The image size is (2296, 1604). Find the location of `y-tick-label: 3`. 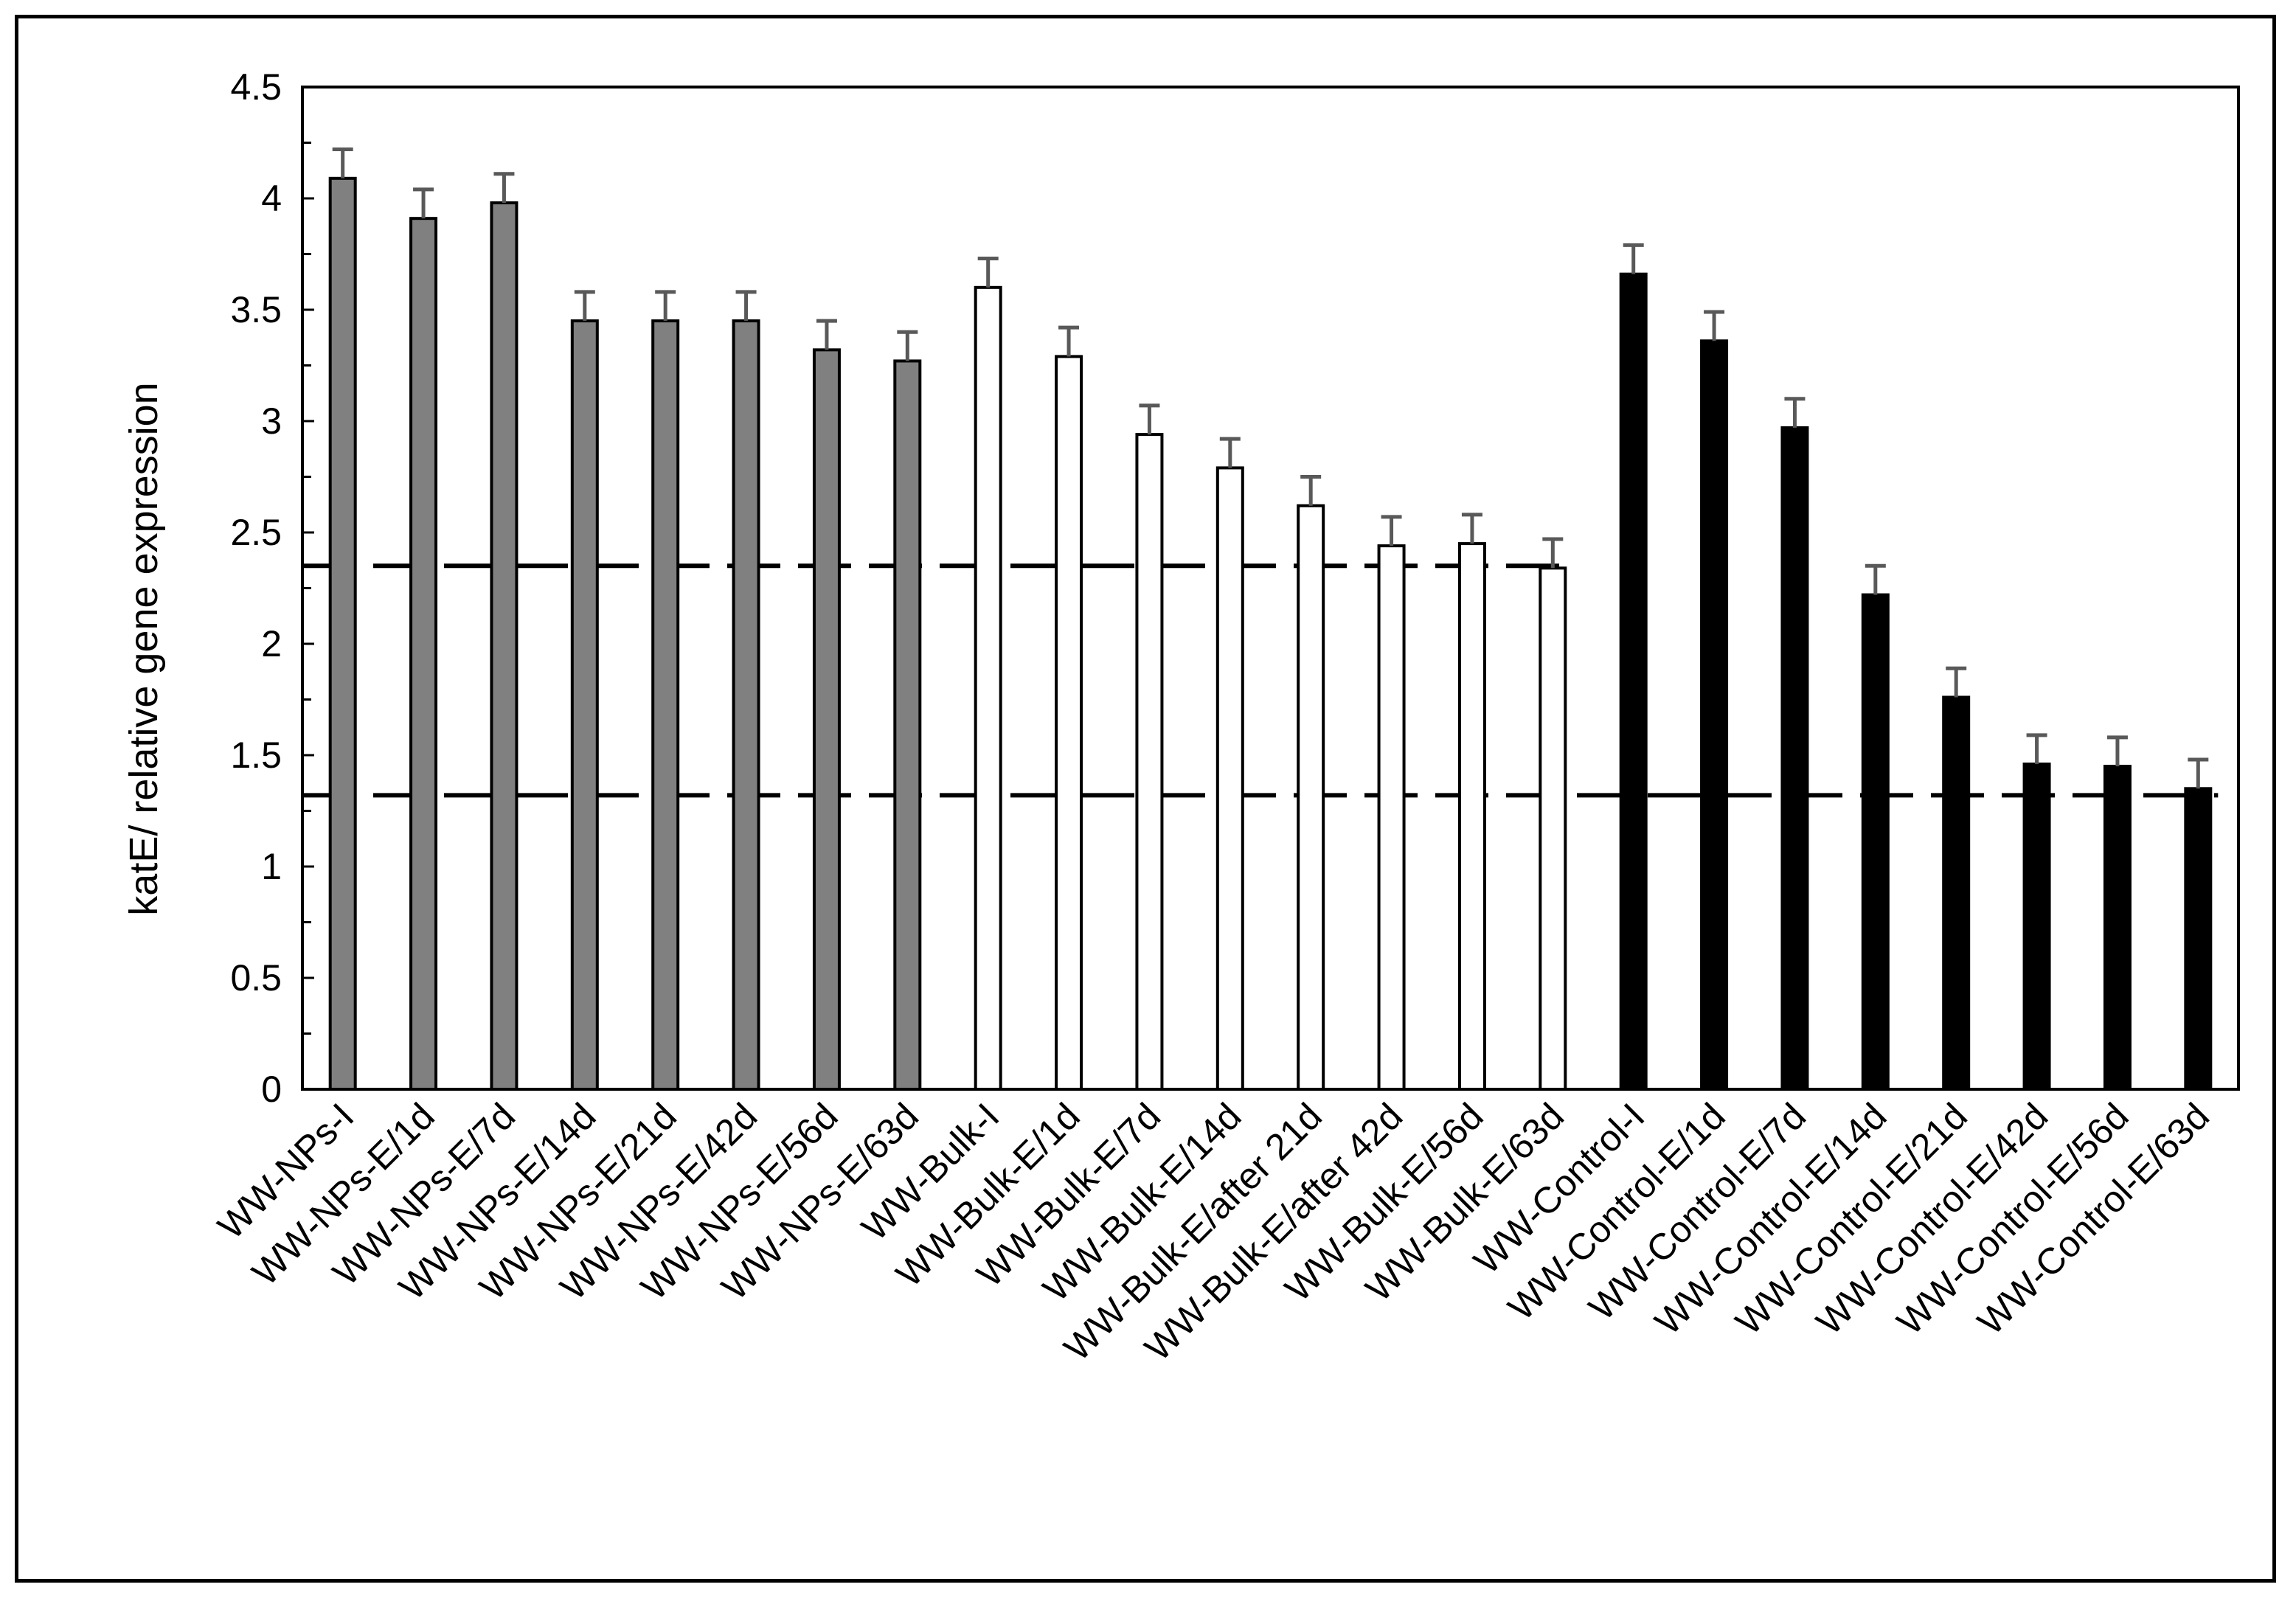

y-tick-label: 3 is located at coordinates (271, 421).